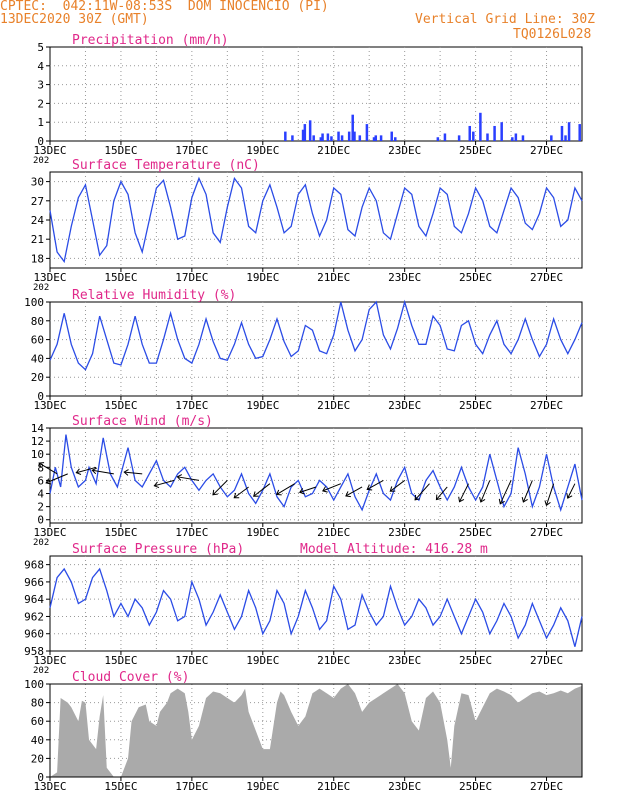 This screenshot has width=618, height=800. Describe the element at coordinates (316, 730) in the screenshot. I see `cloud-area` at that location.